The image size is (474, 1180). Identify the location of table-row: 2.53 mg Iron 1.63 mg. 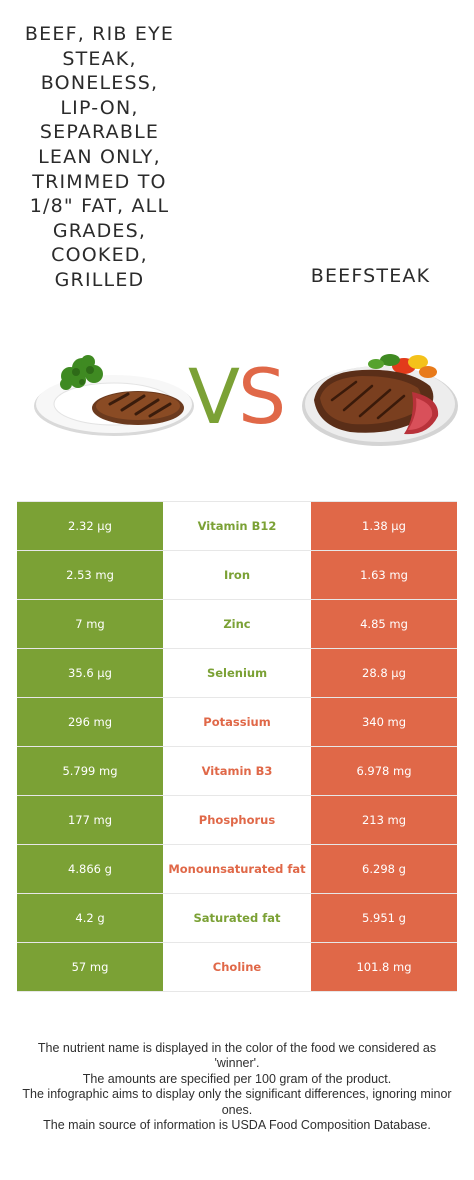
(237, 575).